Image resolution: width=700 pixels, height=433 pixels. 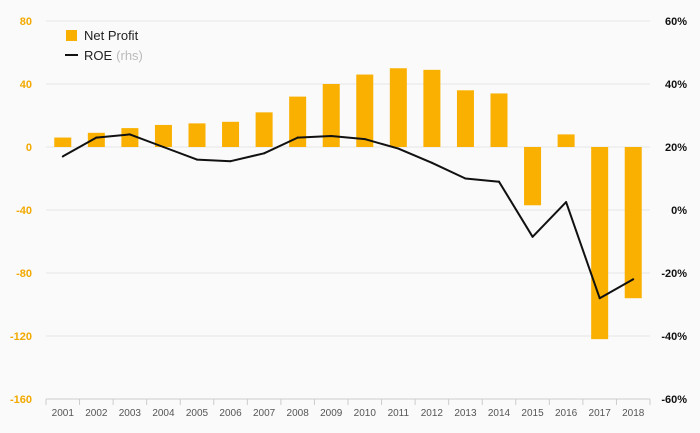 I want to click on x-tick-label: 2009, so click(x=331, y=413).